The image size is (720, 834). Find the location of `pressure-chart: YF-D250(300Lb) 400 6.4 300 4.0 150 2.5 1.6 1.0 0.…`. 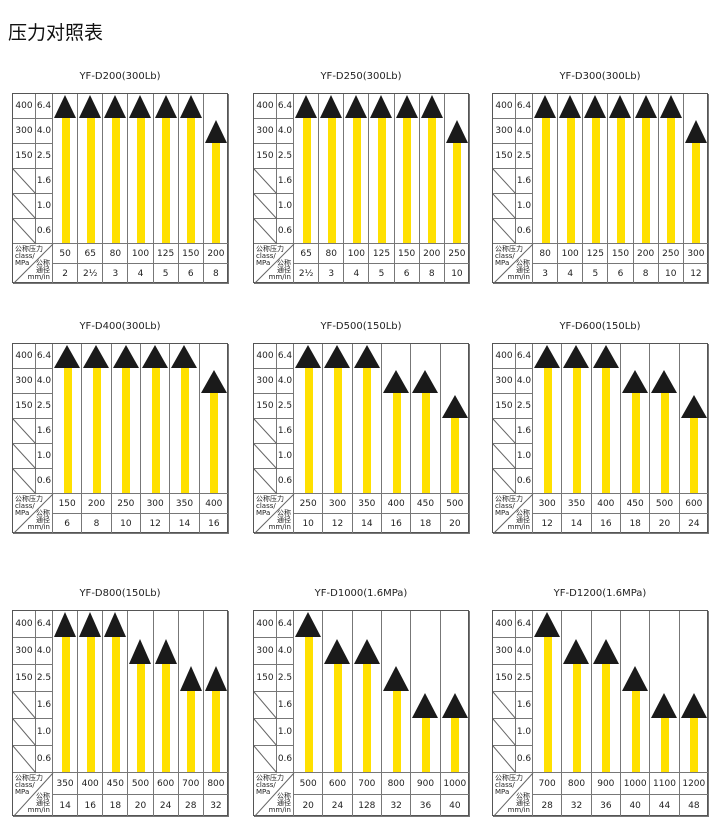

pressure-chart: YF-D250(300Lb) 400 6.4 300 4.0 150 2.5 1.6 1.0 0.… is located at coordinates (361, 177).